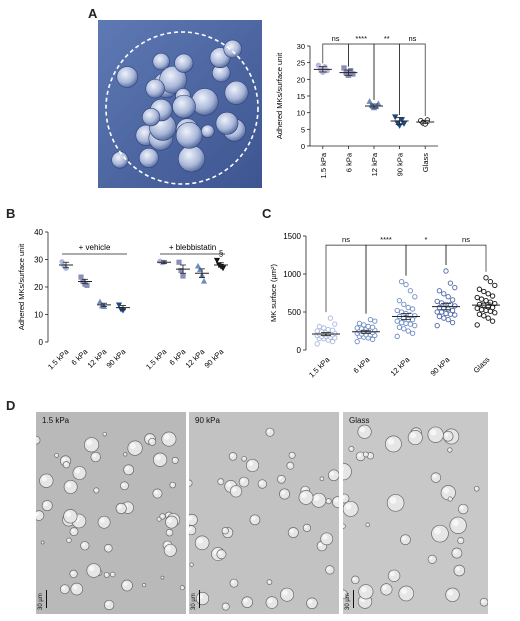  I want to click on y-axis-label: Adhered MKs/surface unit, so click(21, 286).